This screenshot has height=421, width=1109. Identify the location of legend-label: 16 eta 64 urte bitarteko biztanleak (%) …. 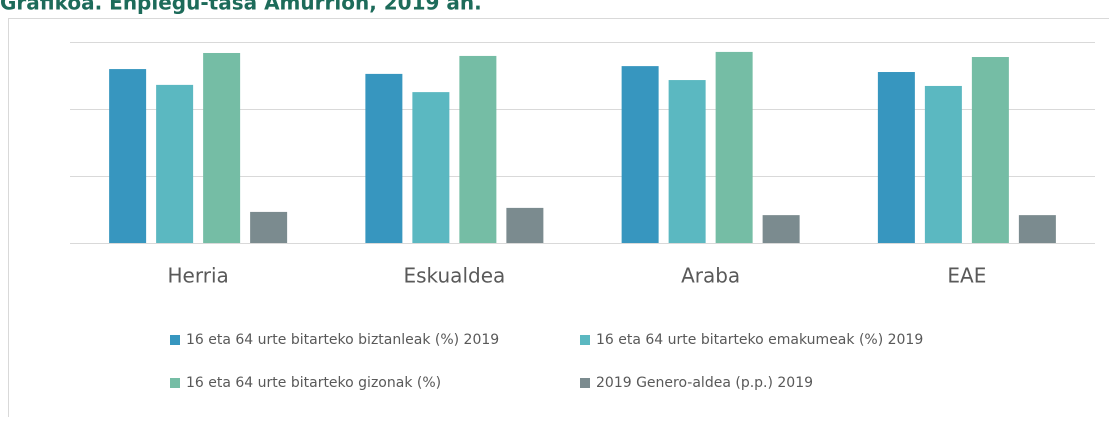
(342, 340).